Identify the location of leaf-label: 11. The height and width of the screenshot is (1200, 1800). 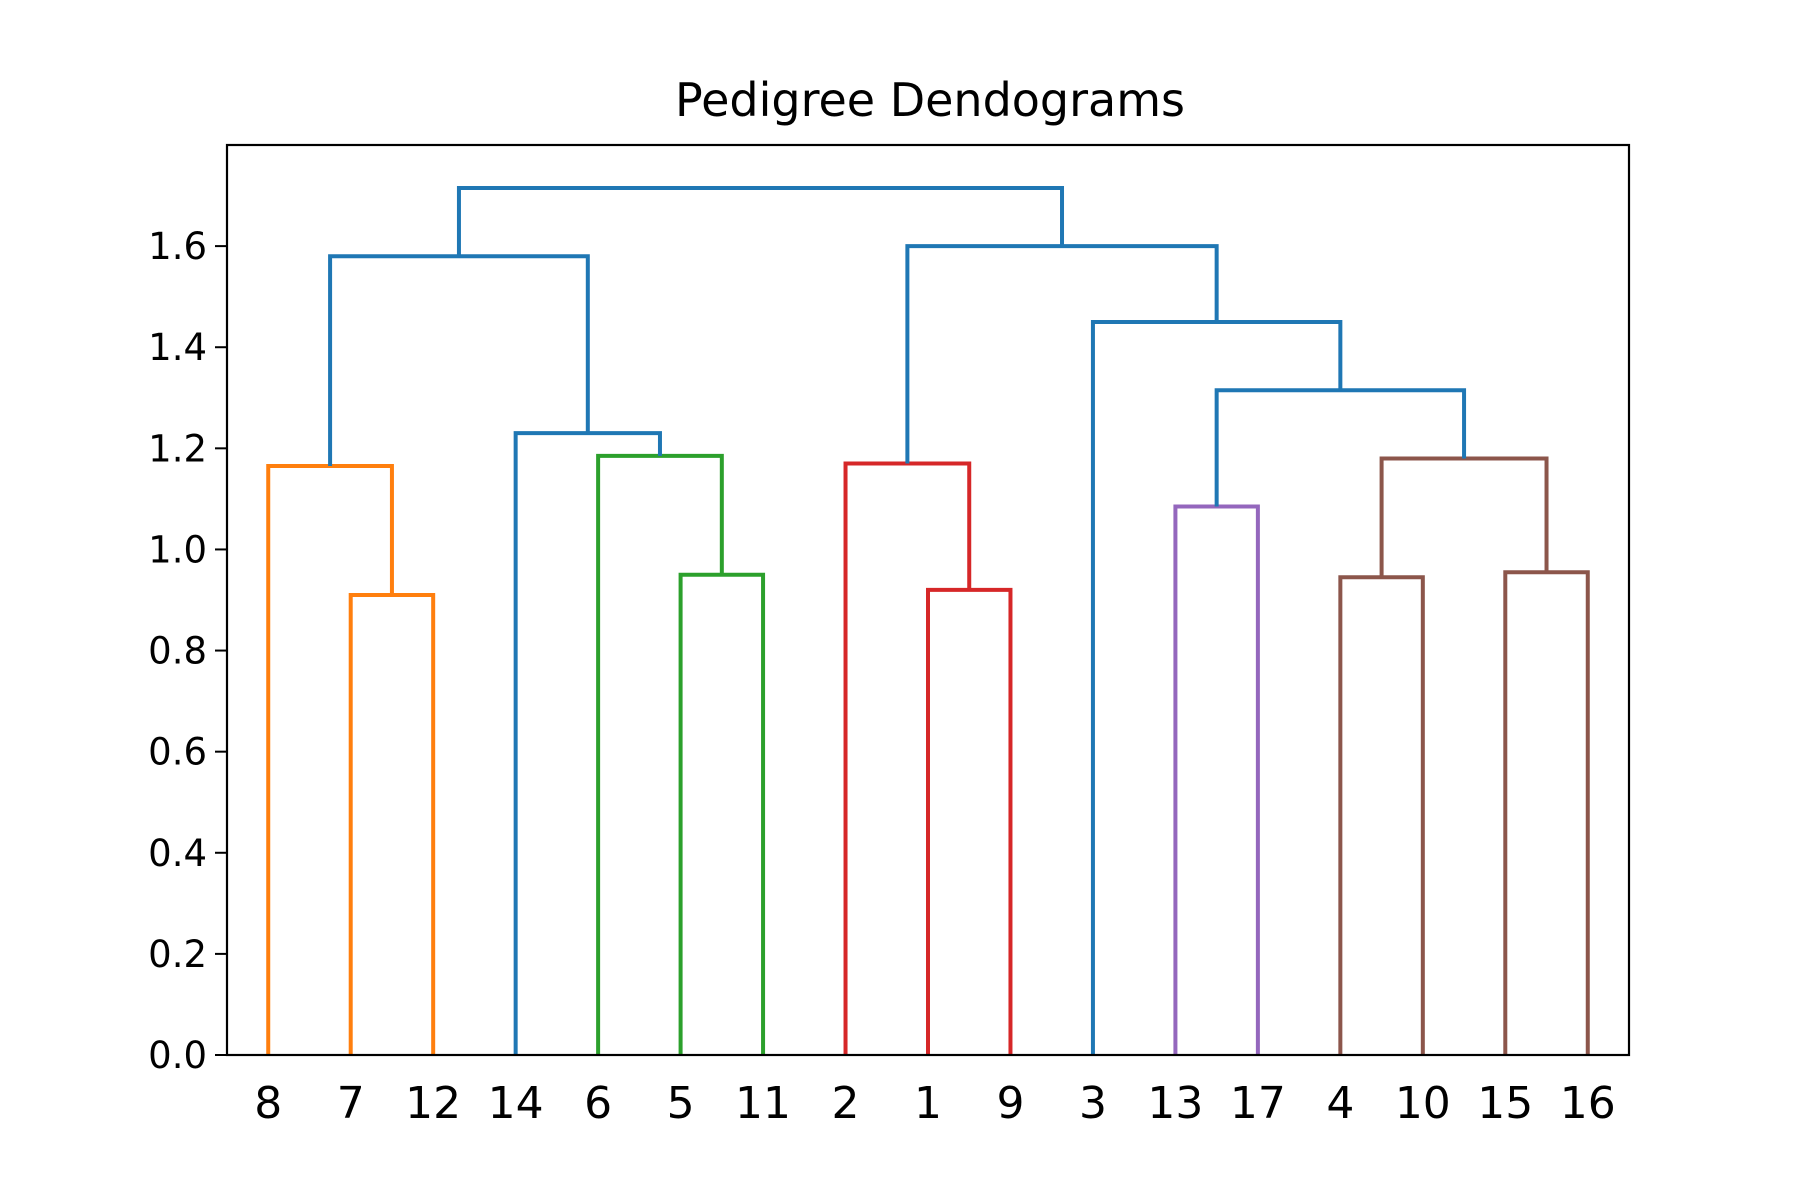
(763, 1103).